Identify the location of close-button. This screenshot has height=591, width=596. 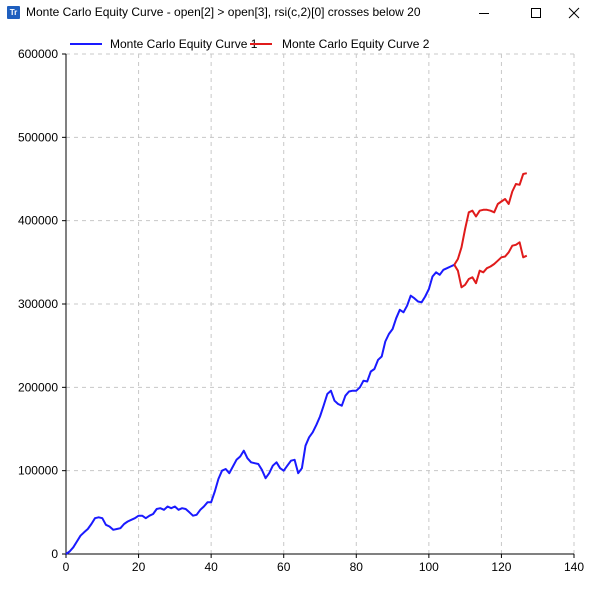
(574, 13).